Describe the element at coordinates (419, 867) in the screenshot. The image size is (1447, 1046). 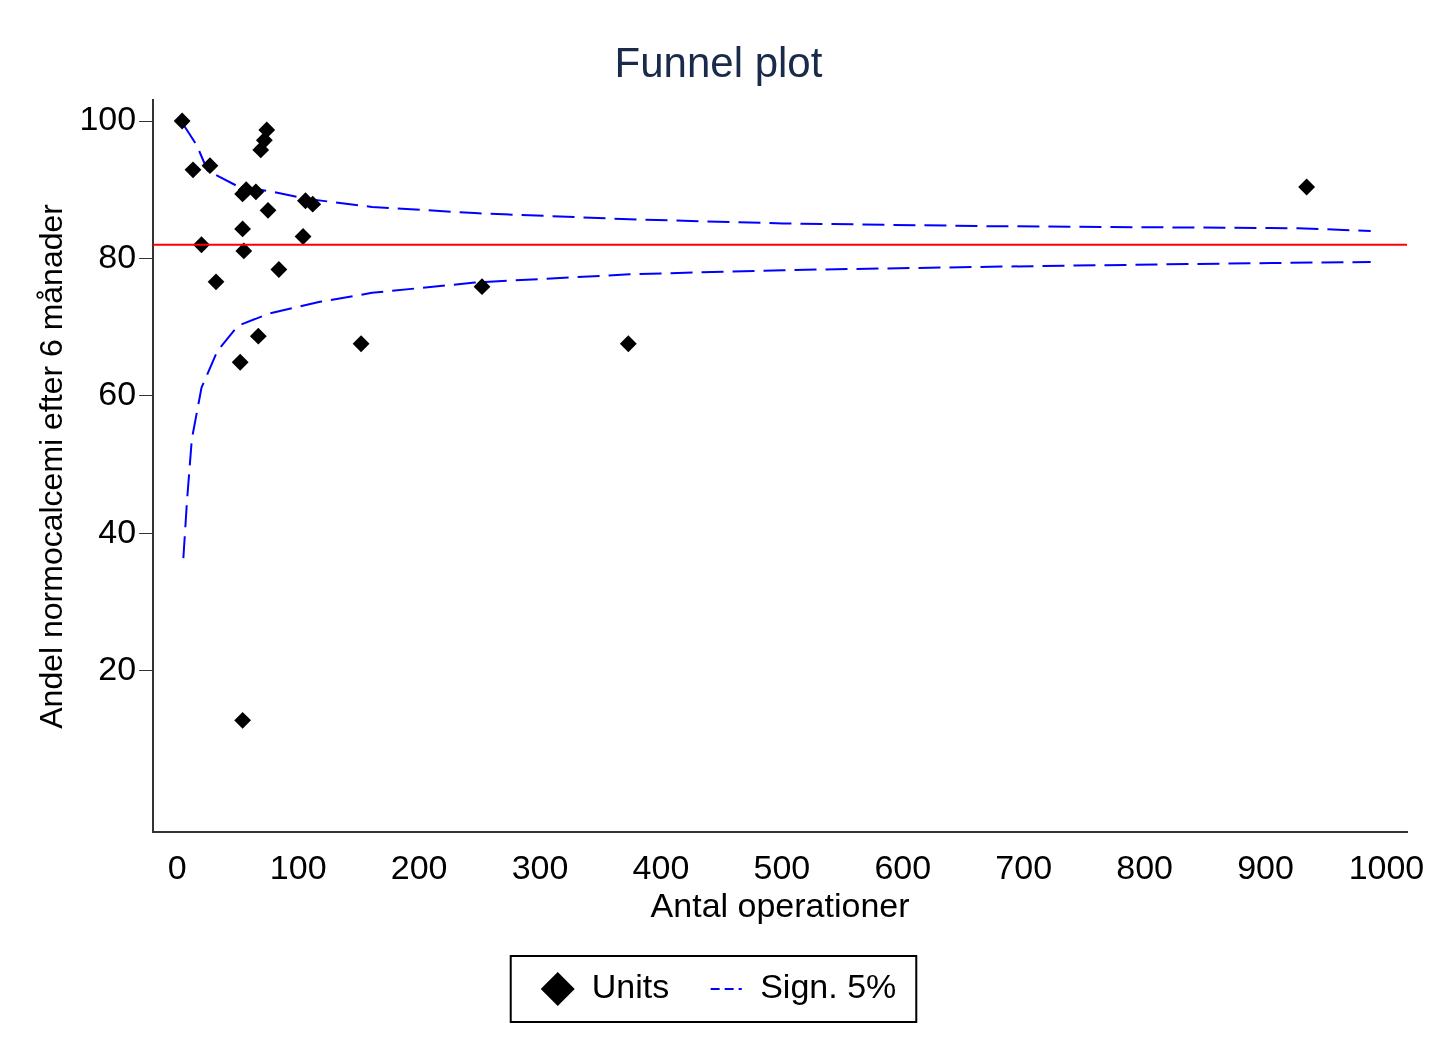
I see `x-tick-label: 200` at that location.